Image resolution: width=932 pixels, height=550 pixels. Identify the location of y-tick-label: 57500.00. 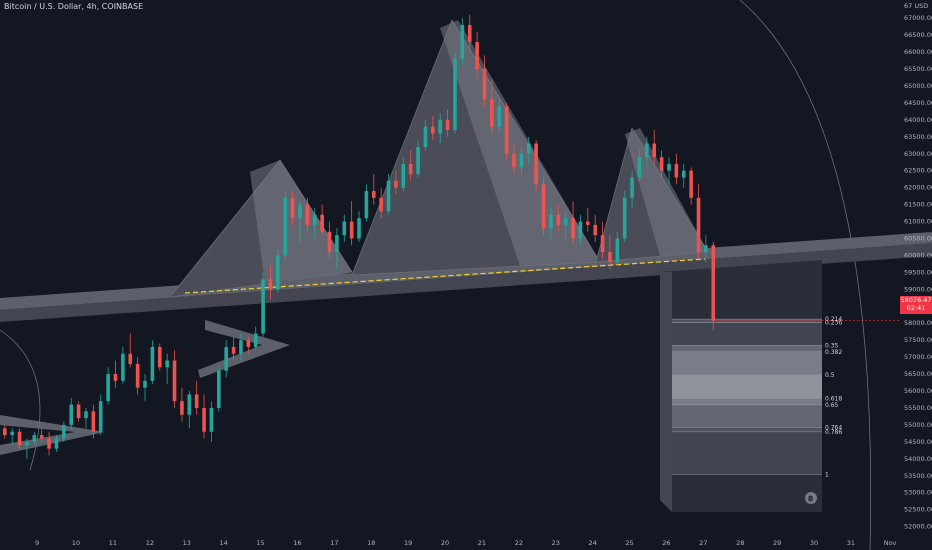
(918, 340).